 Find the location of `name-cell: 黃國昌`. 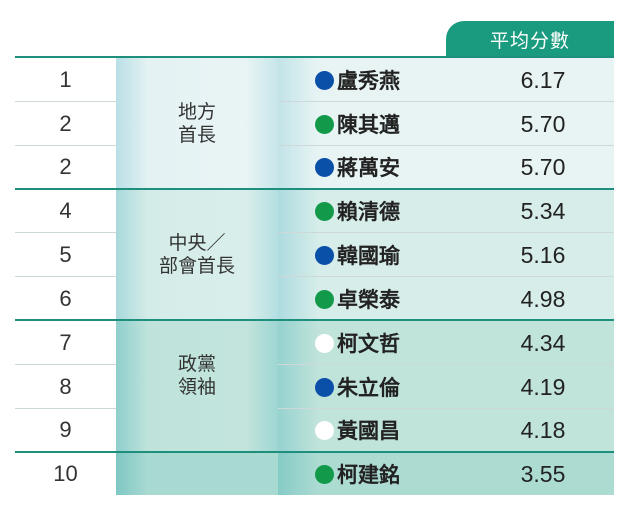

name-cell: 黃國昌 is located at coordinates (357, 430).